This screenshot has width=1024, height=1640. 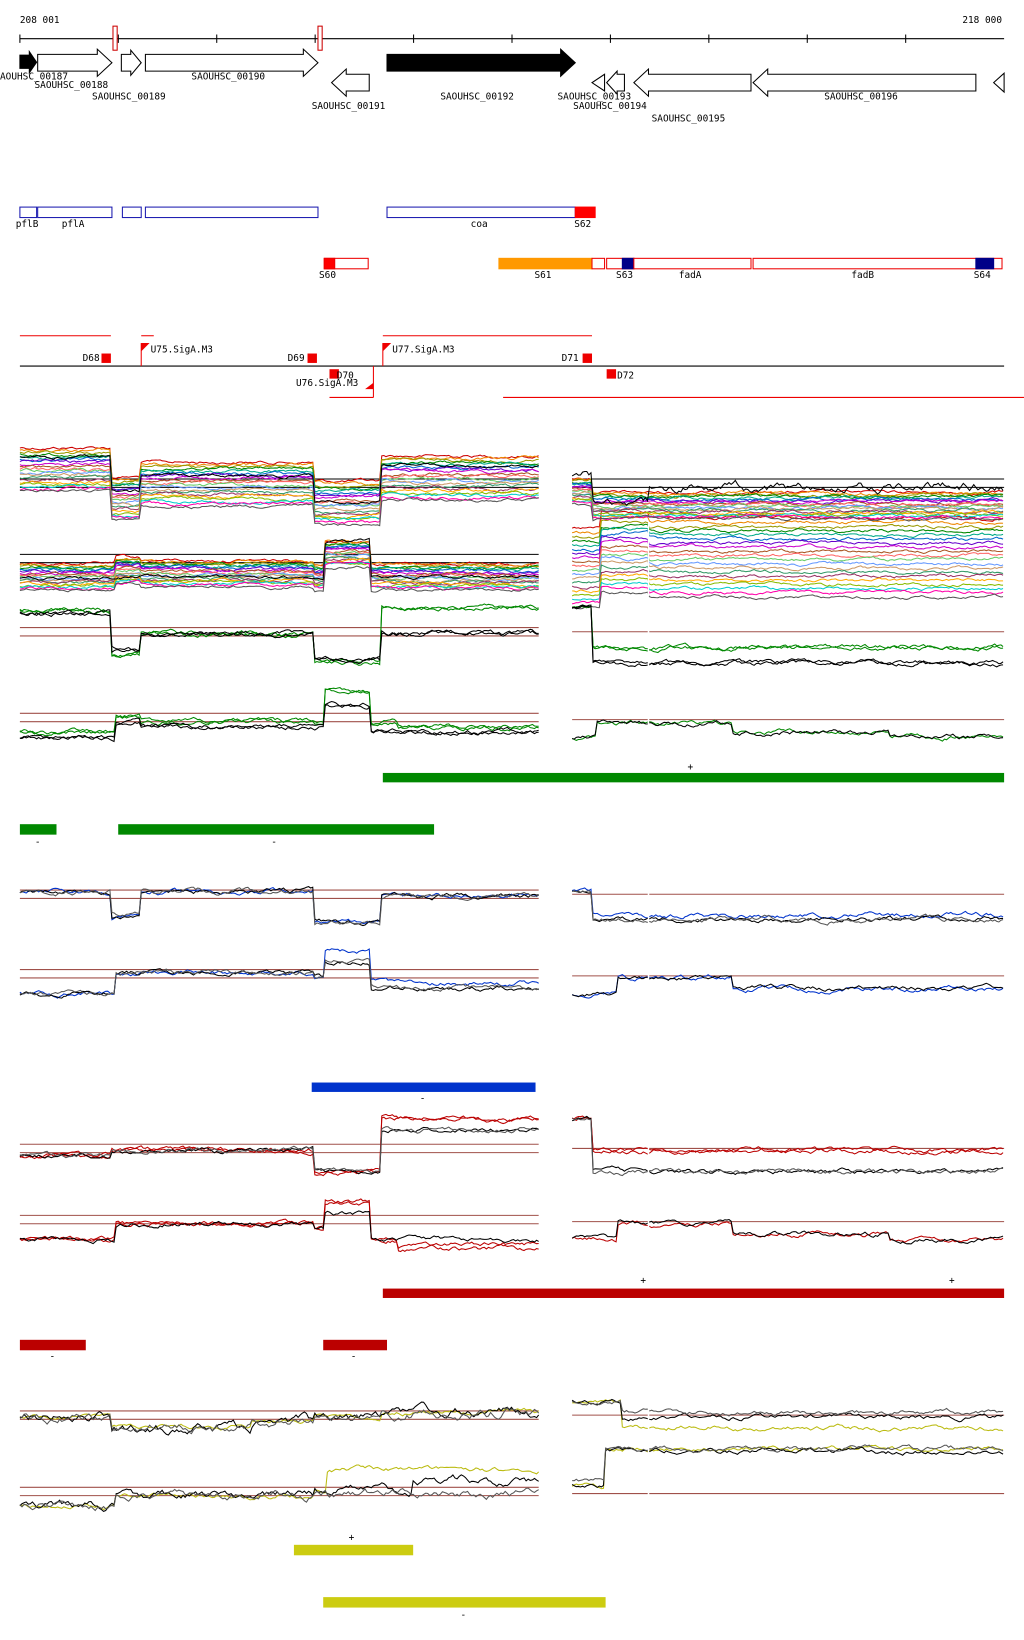 I want to click on gene-label: SAOUHSC_00193, so click(x=594, y=96).